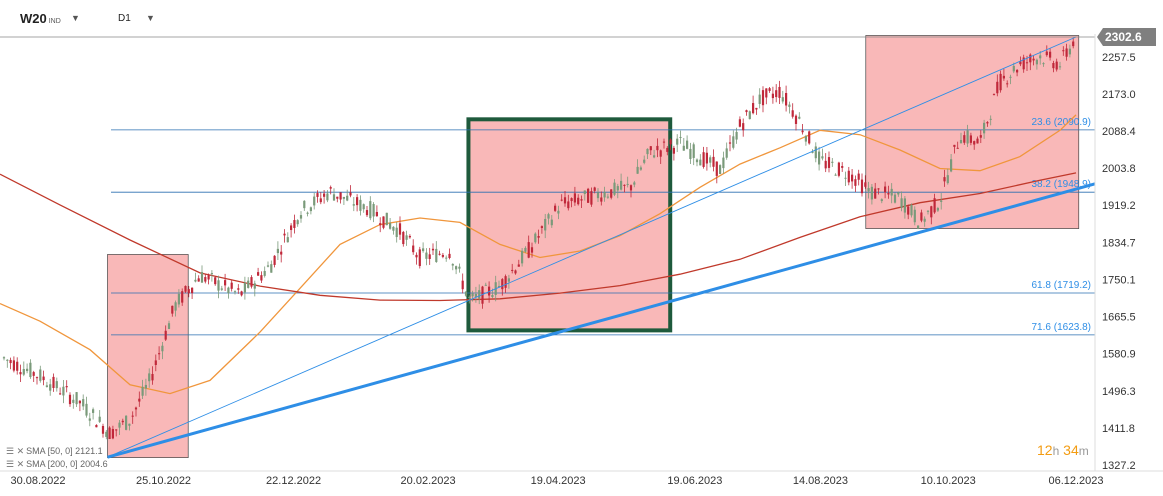 The height and width of the screenshot is (496, 1163). I want to click on symbol-selector: W20 IND, so click(40, 18).